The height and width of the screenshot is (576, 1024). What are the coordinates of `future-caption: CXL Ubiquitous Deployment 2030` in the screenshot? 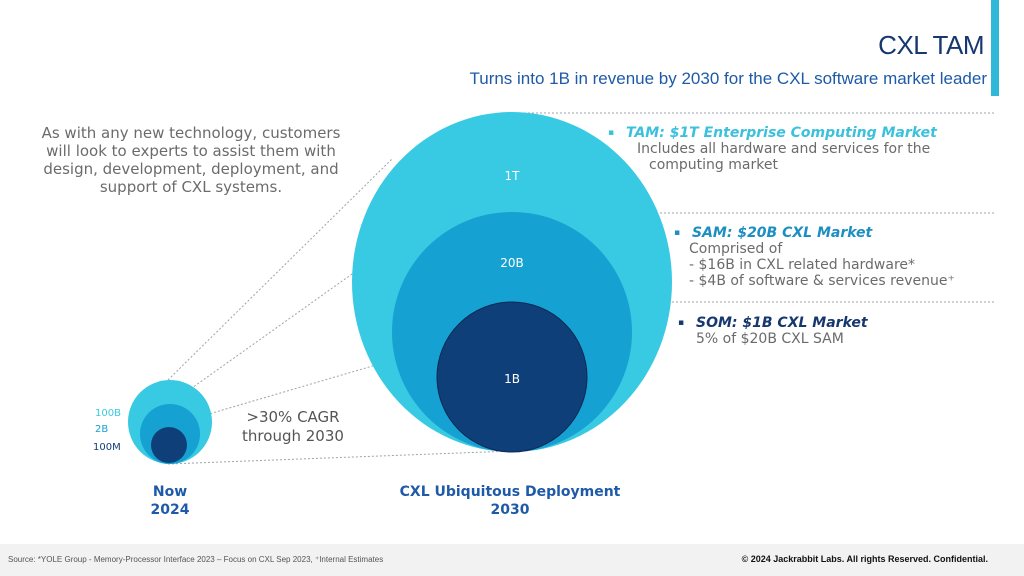 It's located at (510, 501).